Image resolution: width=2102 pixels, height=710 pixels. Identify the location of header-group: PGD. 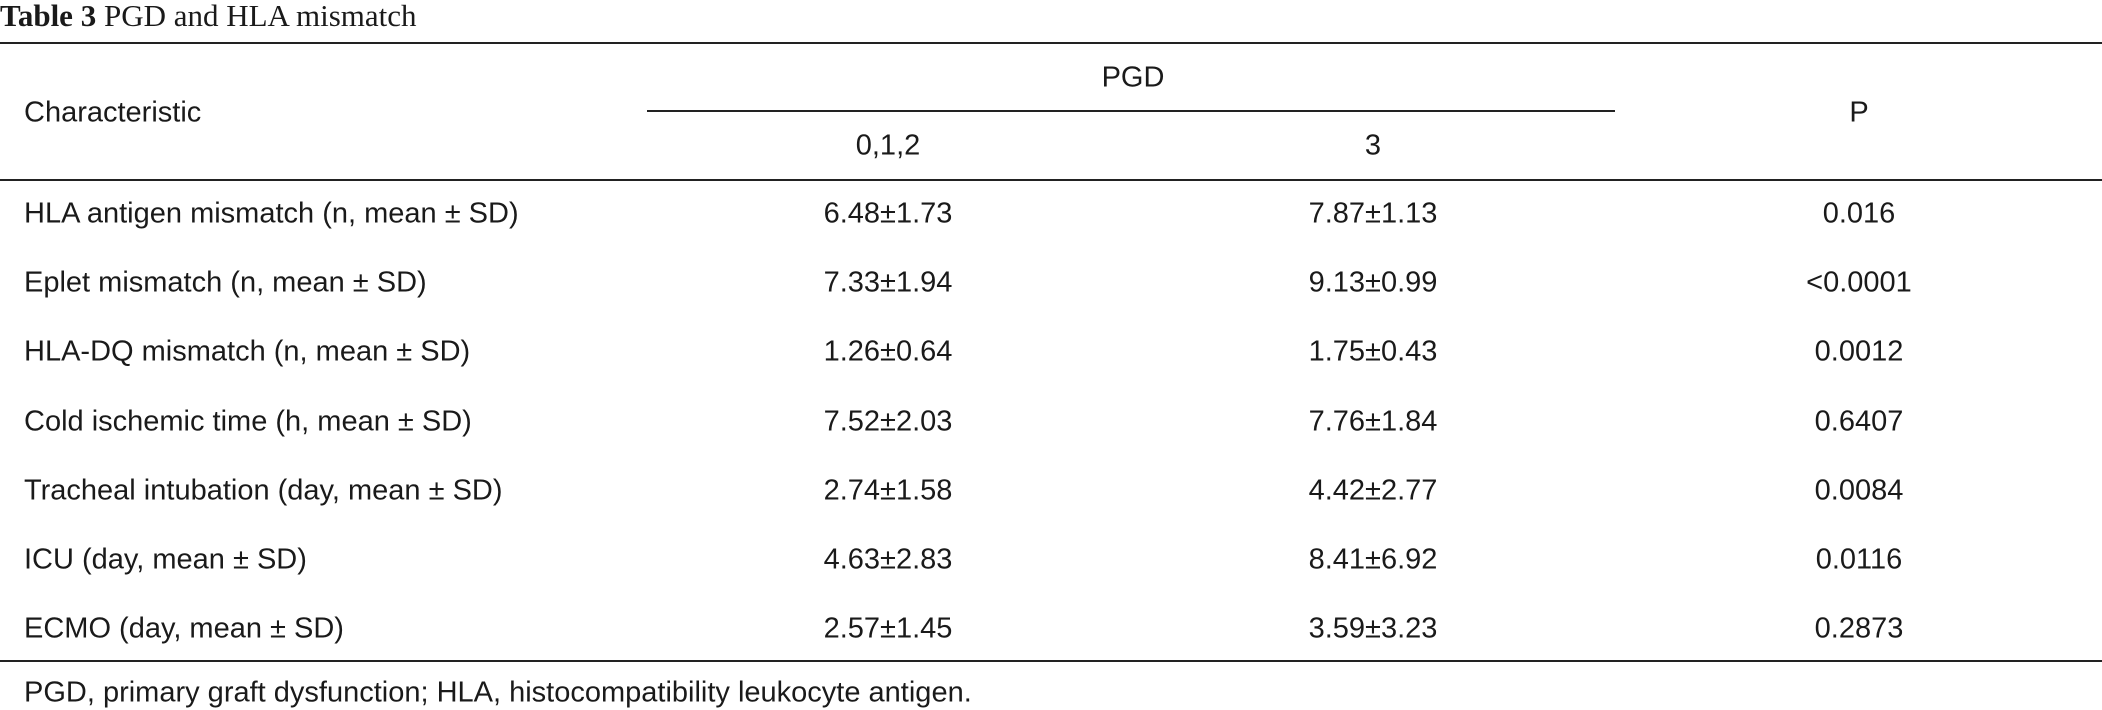
(1133, 77).